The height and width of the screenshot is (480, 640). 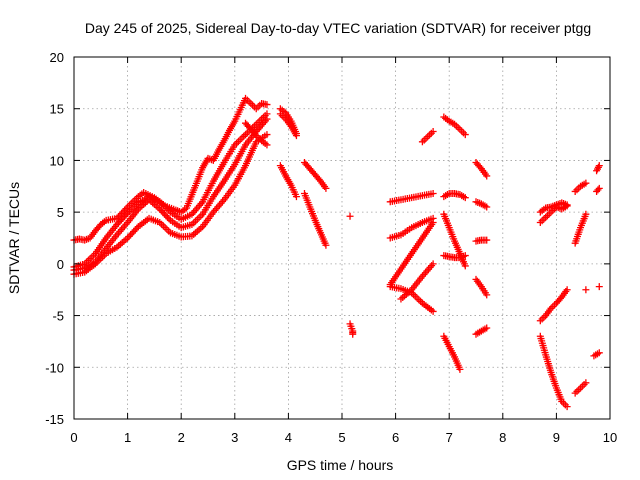 What do you see at coordinates (341, 437) in the screenshot?
I see `x-tick-label: 5` at bounding box center [341, 437].